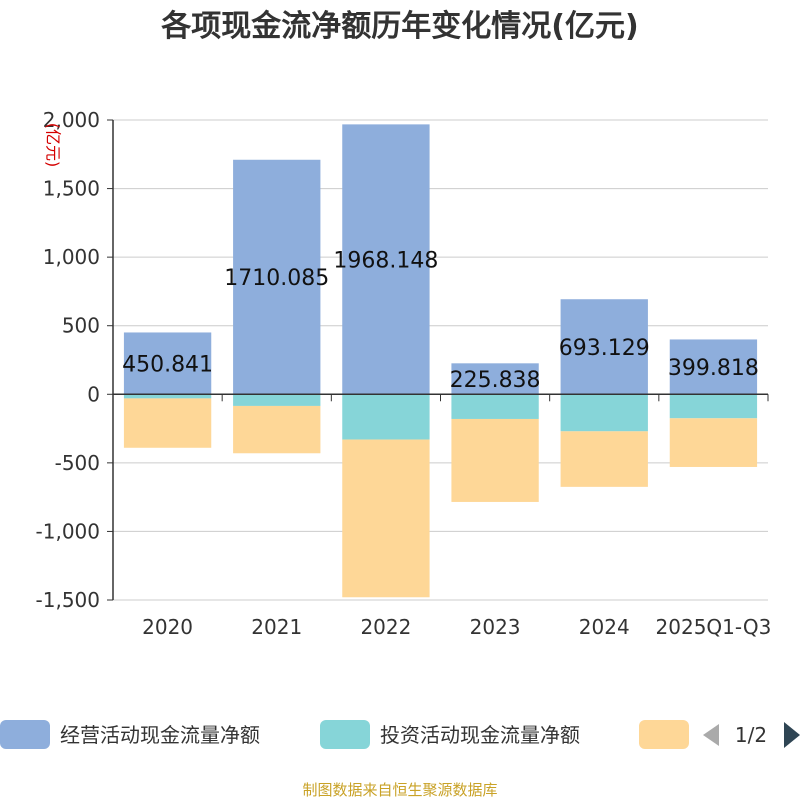  I want to click on x-tick-label: 2020, so click(167, 627).